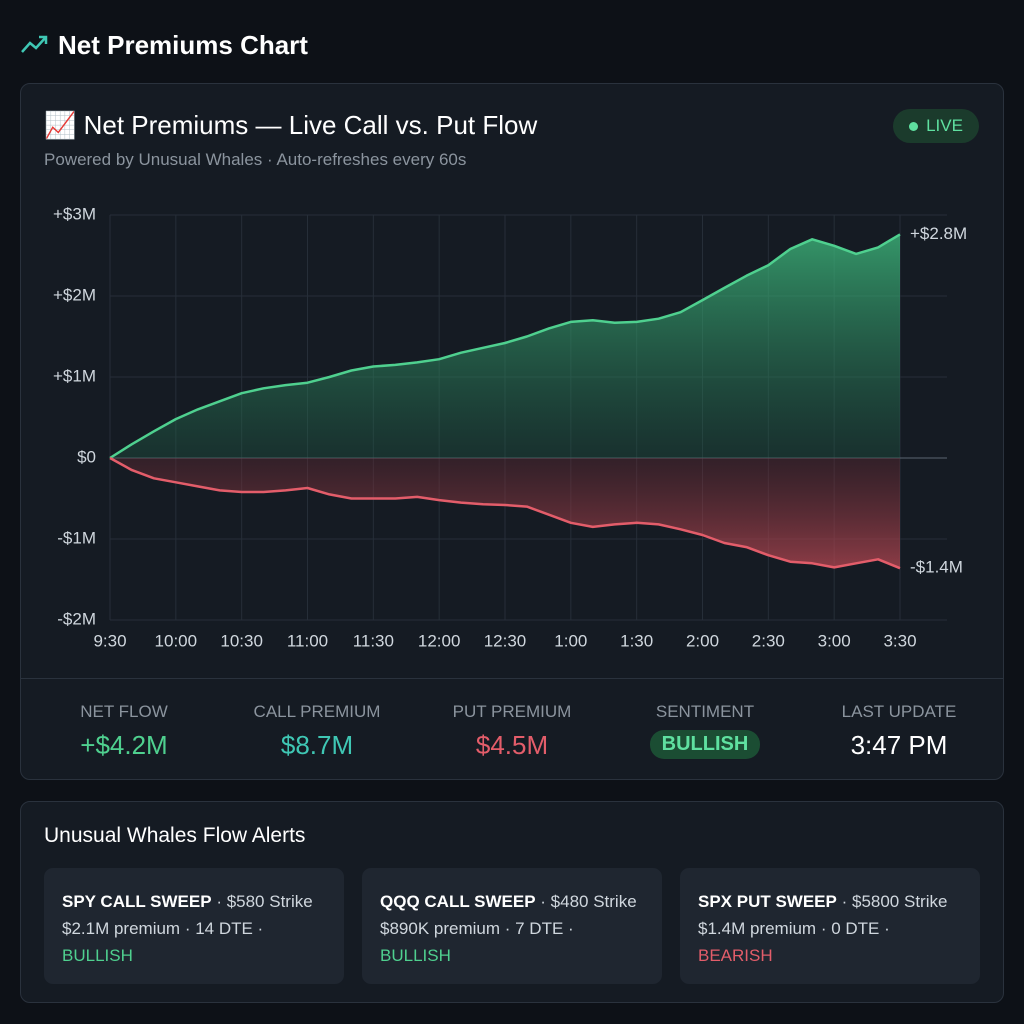 The height and width of the screenshot is (1024, 1024). I want to click on x-tick-label: 12:00, so click(439, 640).